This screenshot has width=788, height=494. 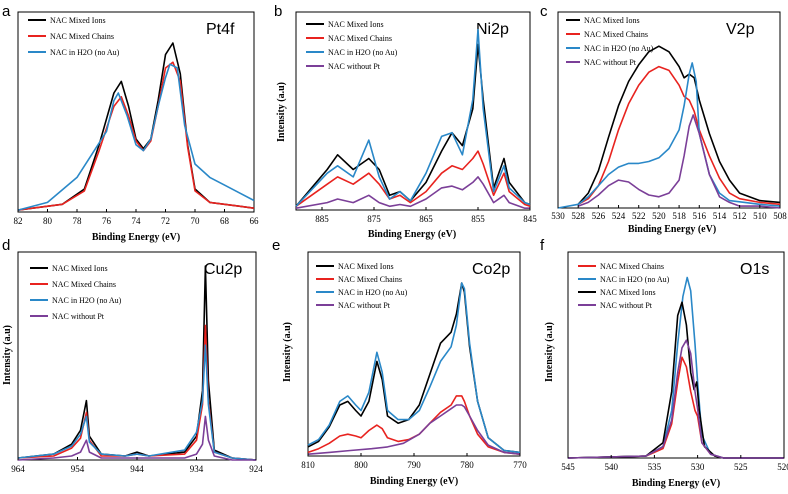 What do you see at coordinates (675, 399) in the screenshot?
I see `panel-f-line-nac-without-pt` at bounding box center [675, 399].